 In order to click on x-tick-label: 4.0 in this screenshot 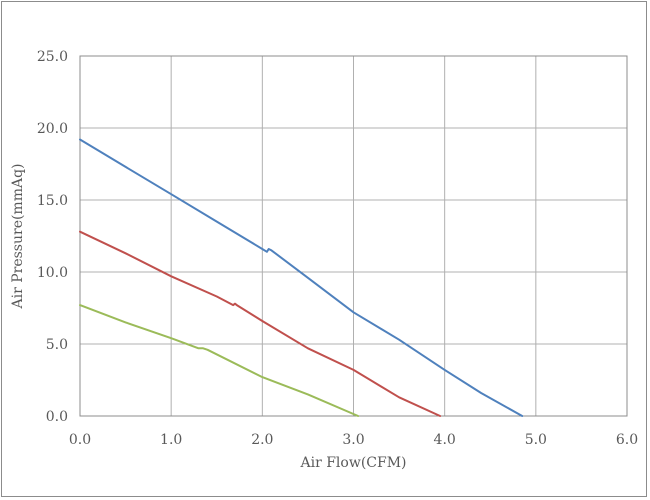, I will do `click(445, 440)`.